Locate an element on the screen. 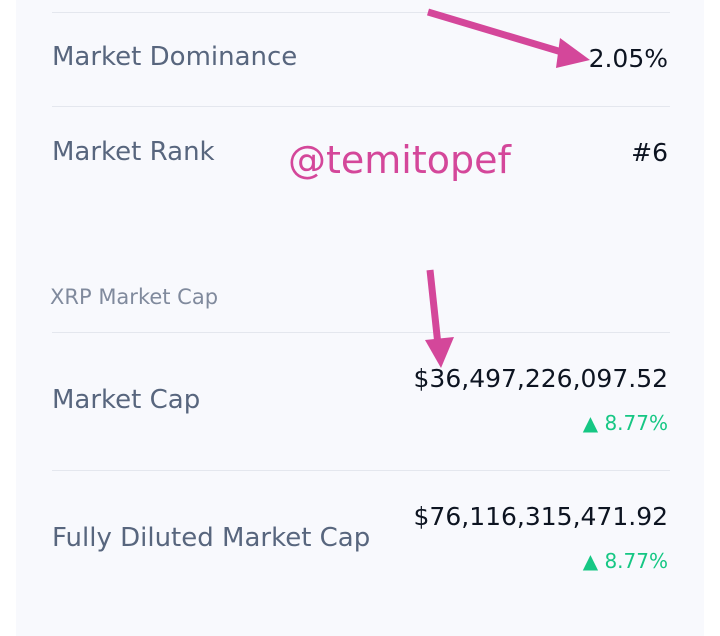 Image resolution: width=720 pixels, height=636 pixels. row-value: $76,116,315,471.92 is located at coordinates (540, 516).